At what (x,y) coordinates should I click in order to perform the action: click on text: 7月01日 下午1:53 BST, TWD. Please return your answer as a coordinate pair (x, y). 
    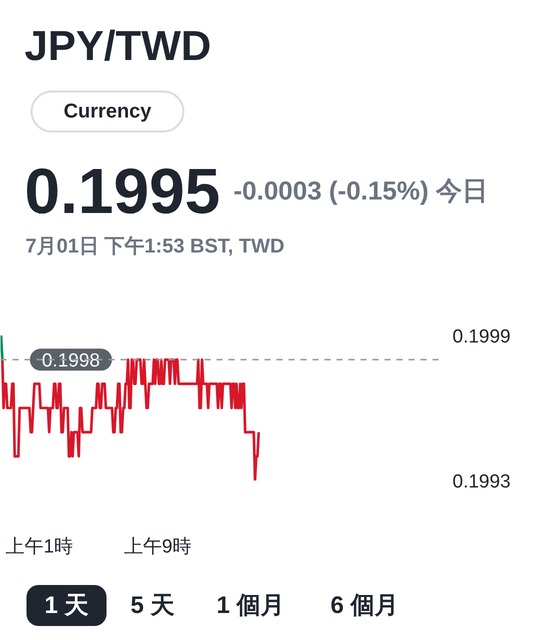
    Looking at the image, I should click on (155, 247).